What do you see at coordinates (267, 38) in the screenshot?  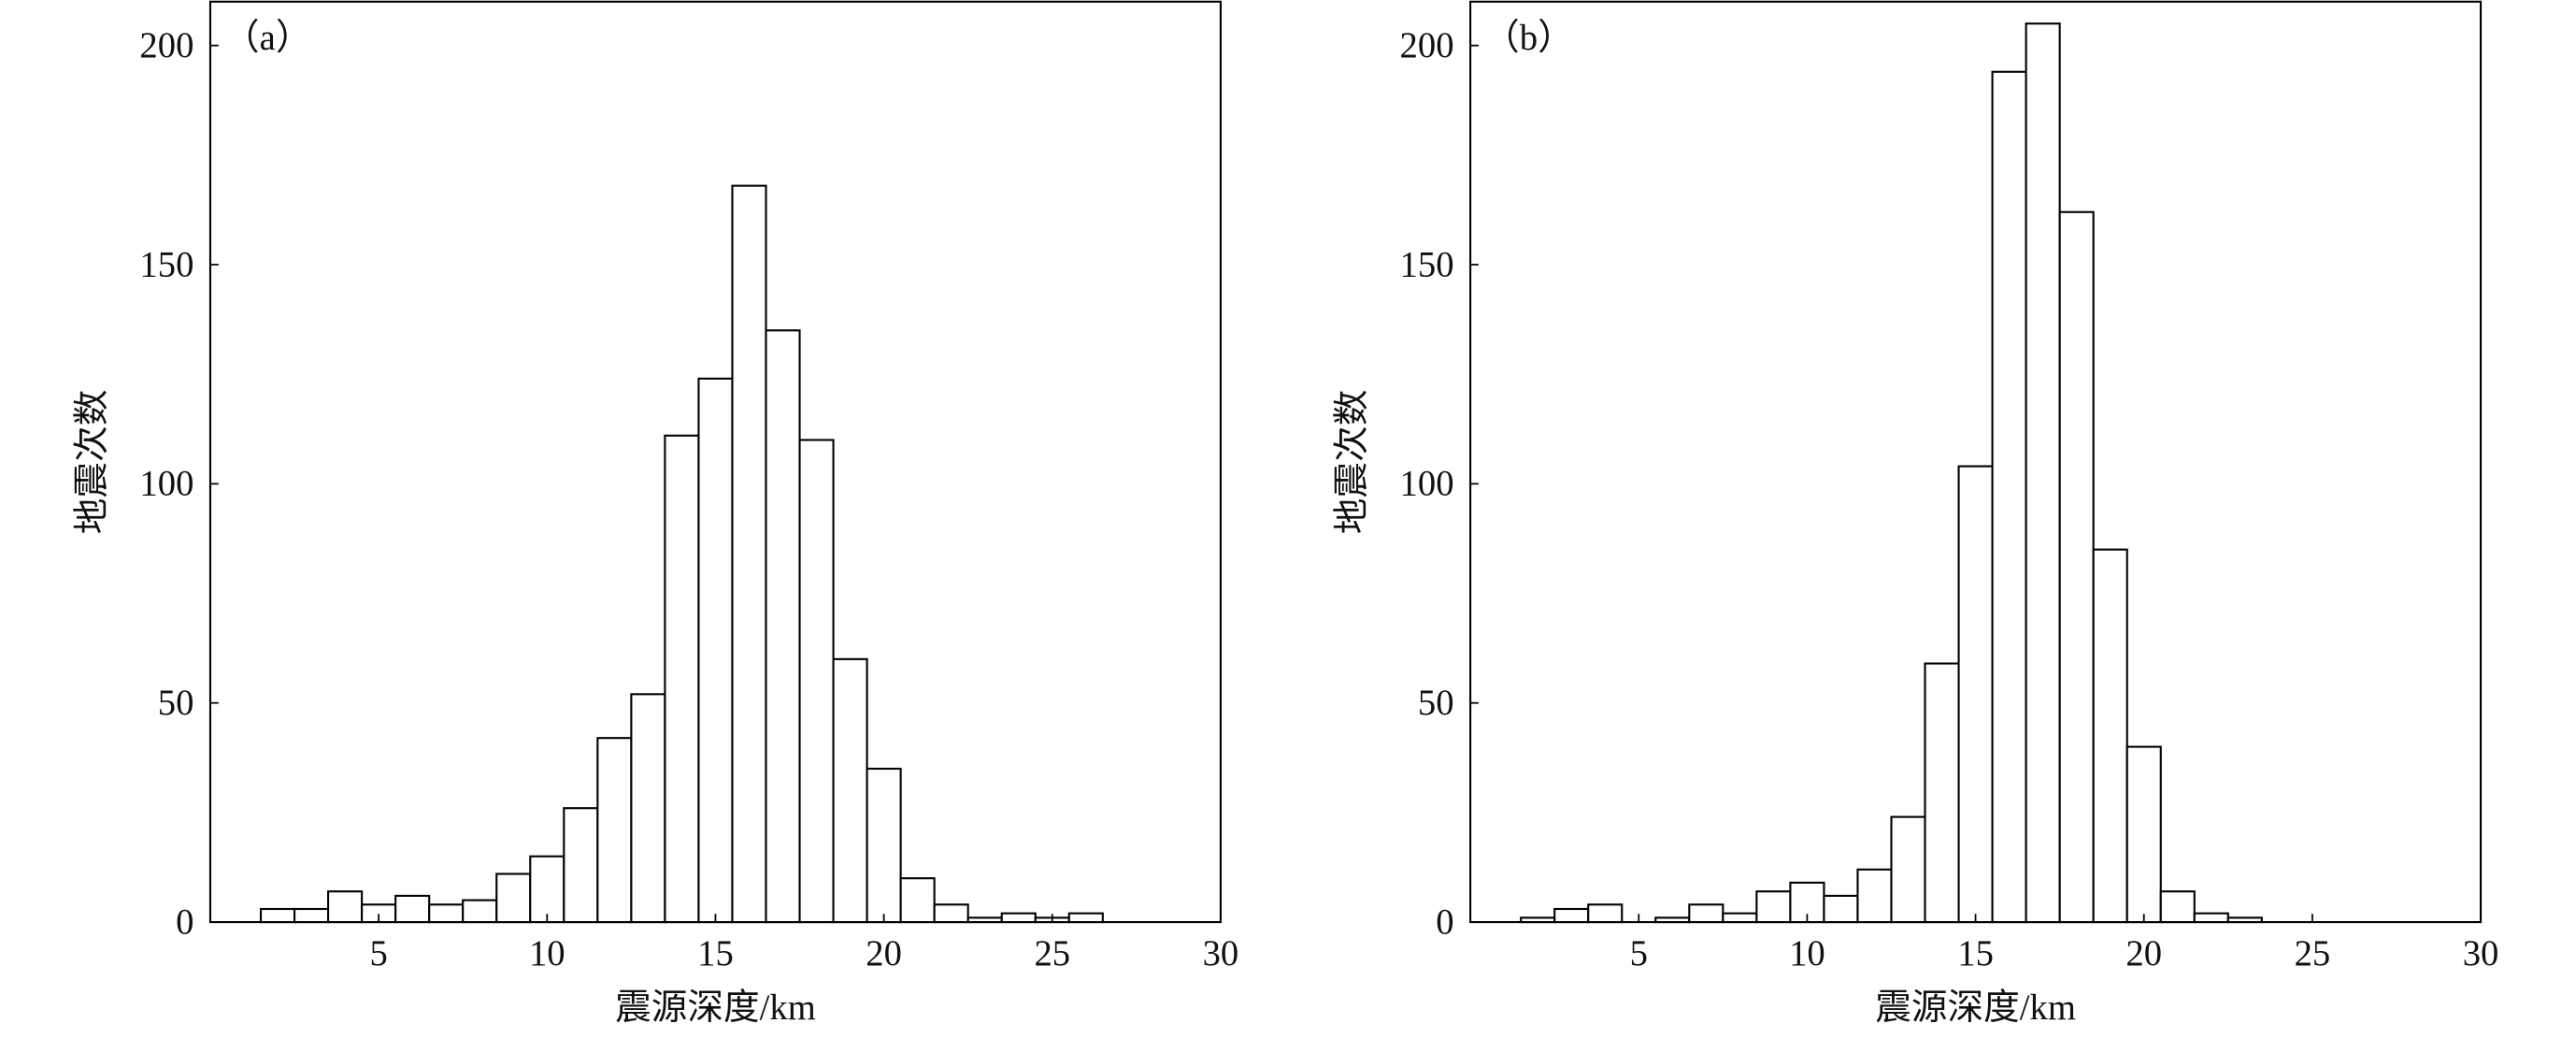 I see `panel-label: （a）` at bounding box center [267, 38].